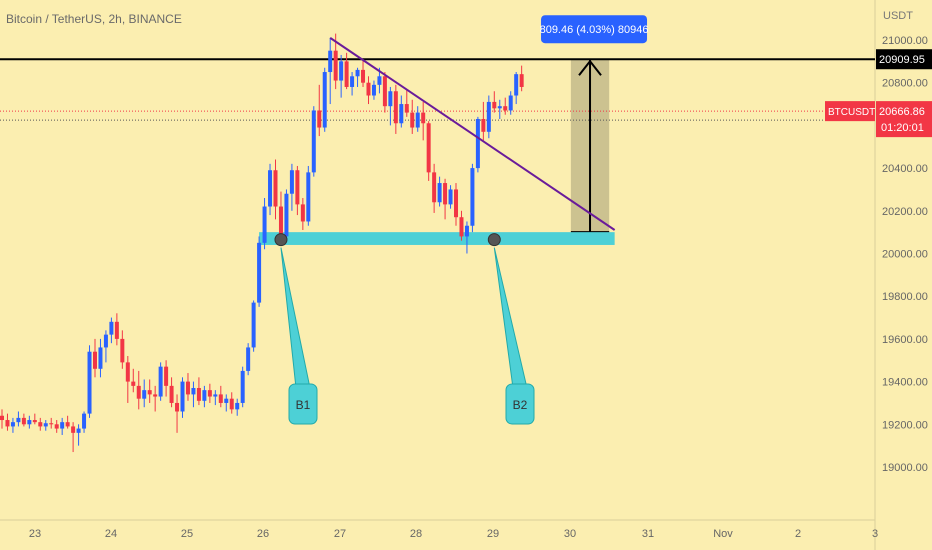  What do you see at coordinates (905, 41) in the screenshot?
I see `price-tick-label: 21000.00` at bounding box center [905, 41].